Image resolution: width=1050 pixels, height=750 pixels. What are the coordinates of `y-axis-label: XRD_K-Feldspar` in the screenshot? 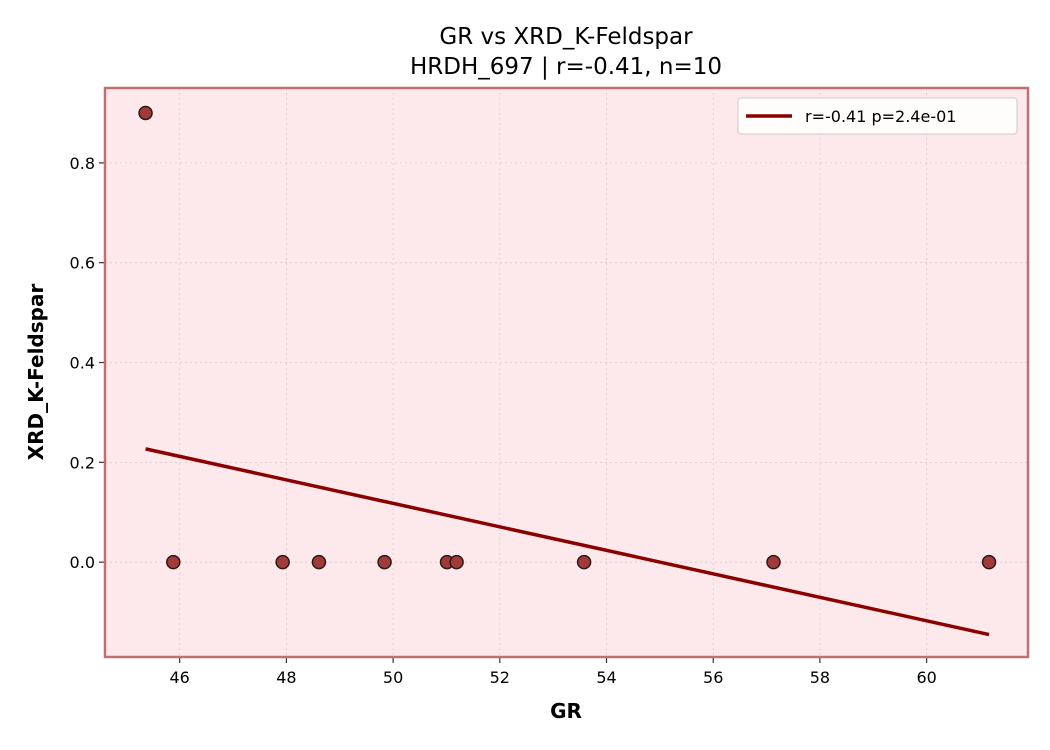 It's located at (36, 372).